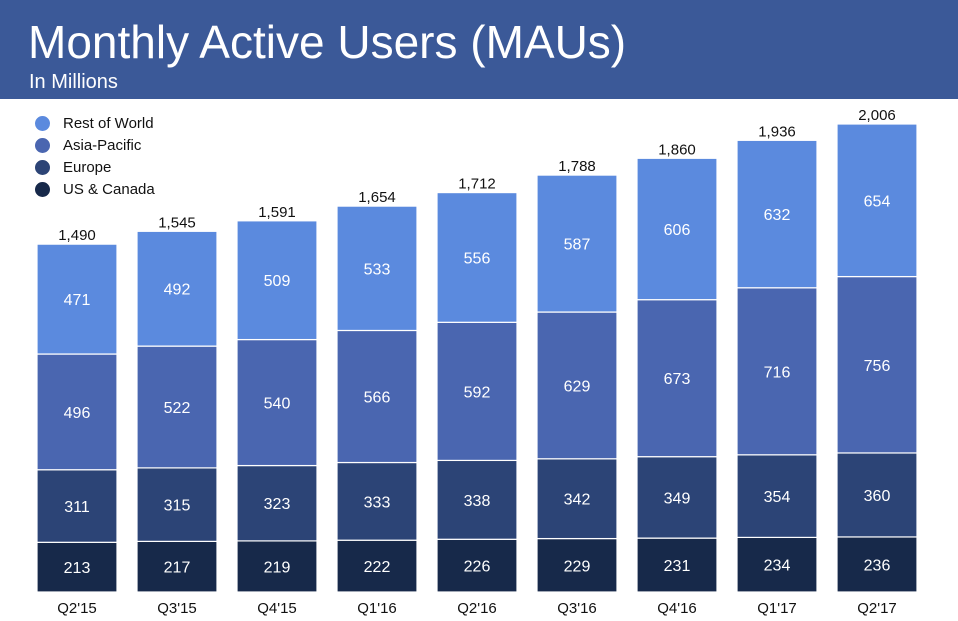 This screenshot has width=958, height=621. What do you see at coordinates (77, 413) in the screenshot?
I see `data-label-asia-pacific-q2-15: 496` at bounding box center [77, 413].